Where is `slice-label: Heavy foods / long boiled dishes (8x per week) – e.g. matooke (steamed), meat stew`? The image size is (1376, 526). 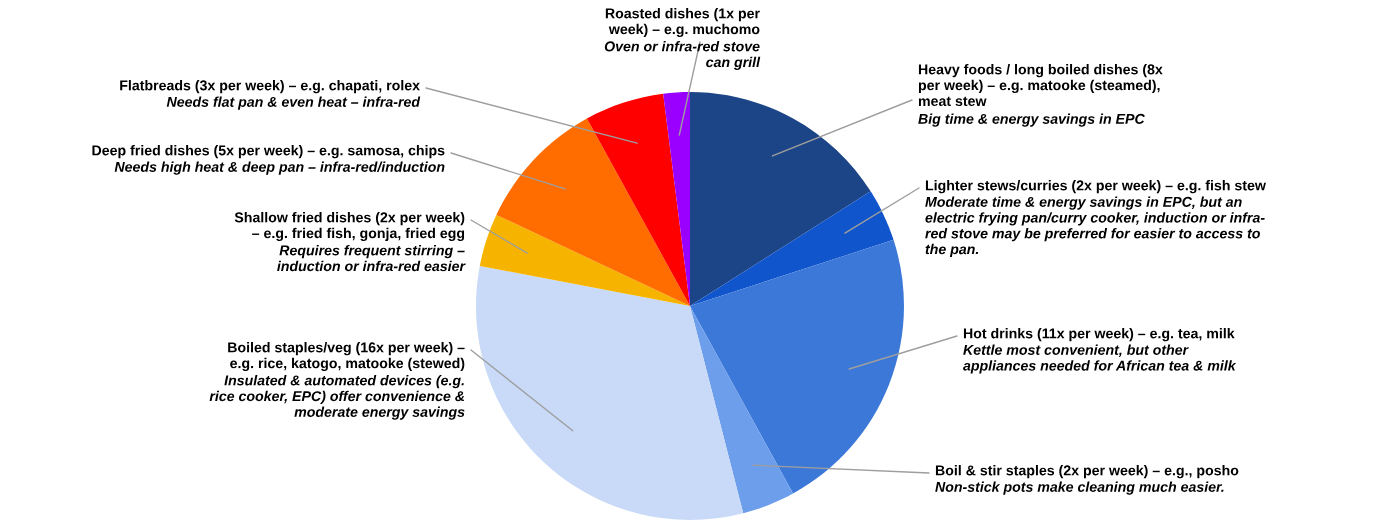
slice-label: Heavy foods / long boiled dishes (8x per week) – e.g. matooke (steamed), meat stew is located at coordinates (1040, 85).